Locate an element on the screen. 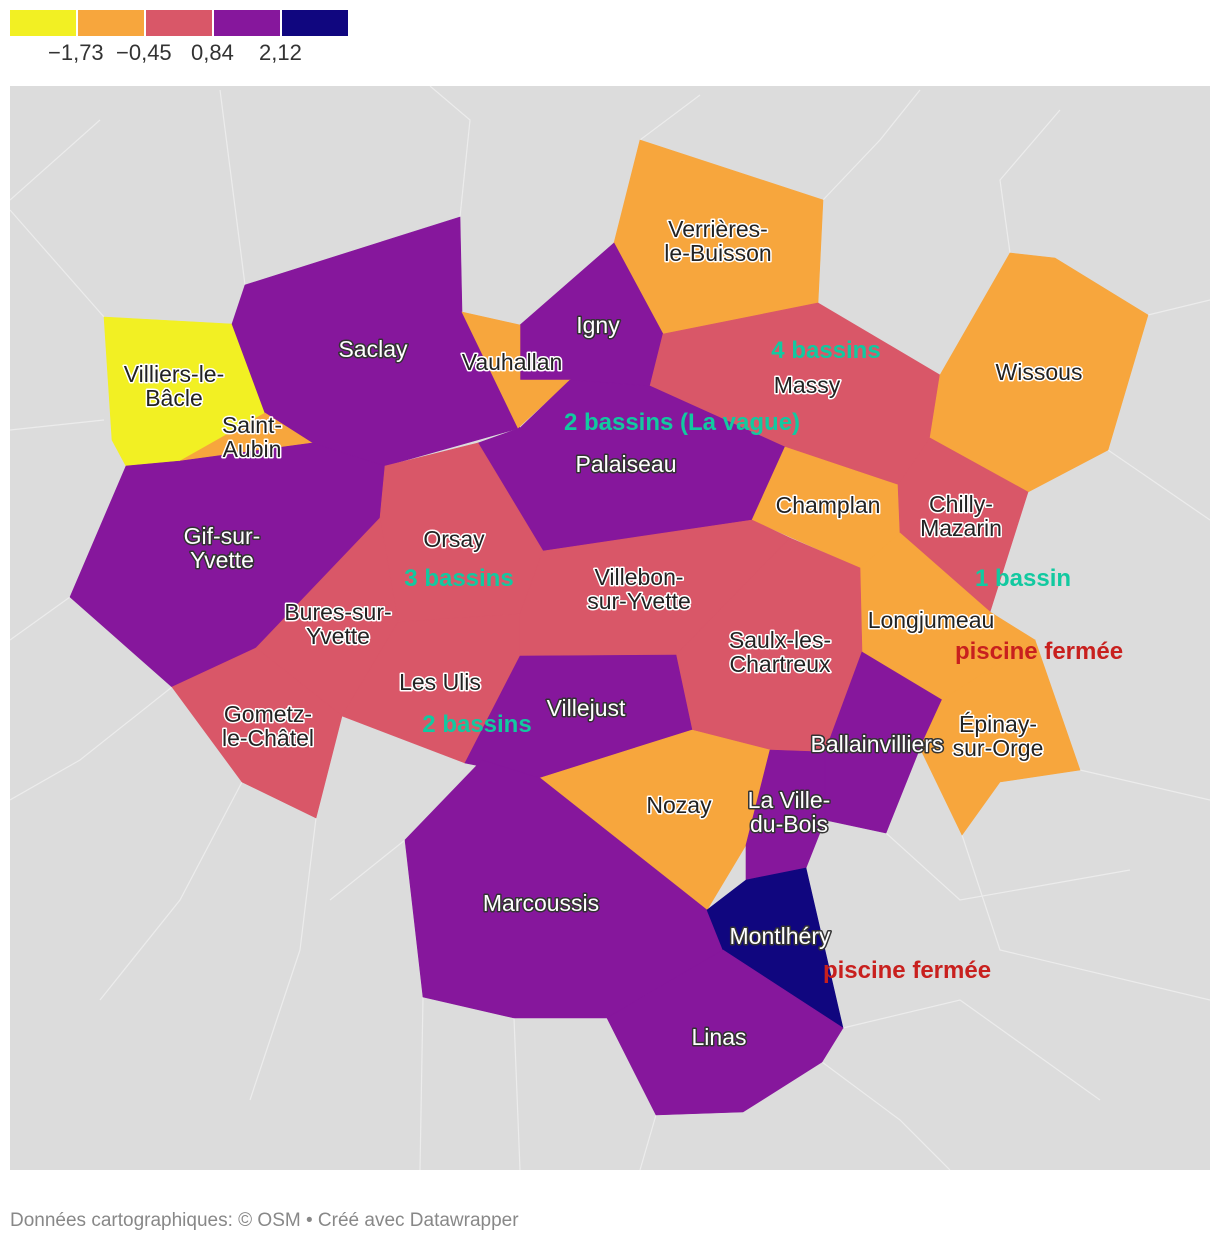 The width and height of the screenshot is (1220, 1246). region-label: Marcoussis is located at coordinates (541, 903).